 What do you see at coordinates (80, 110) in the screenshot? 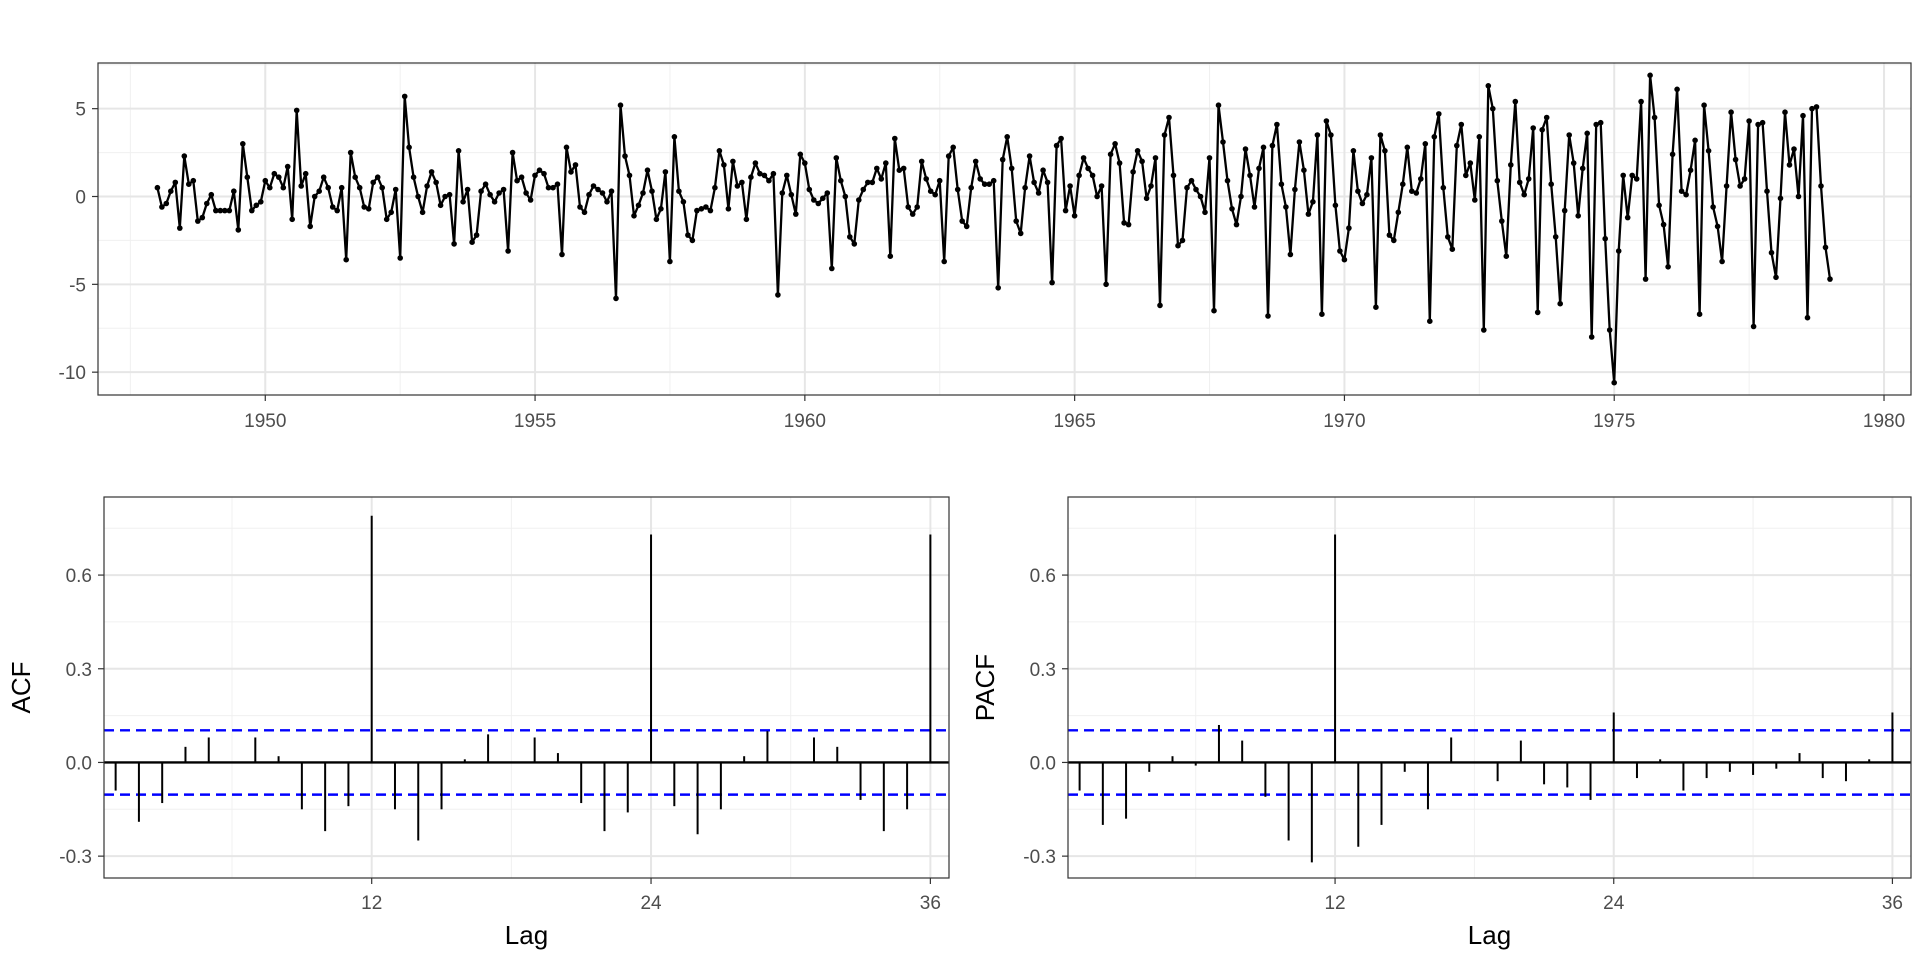
I see `y-tick-label: 5` at bounding box center [80, 110].